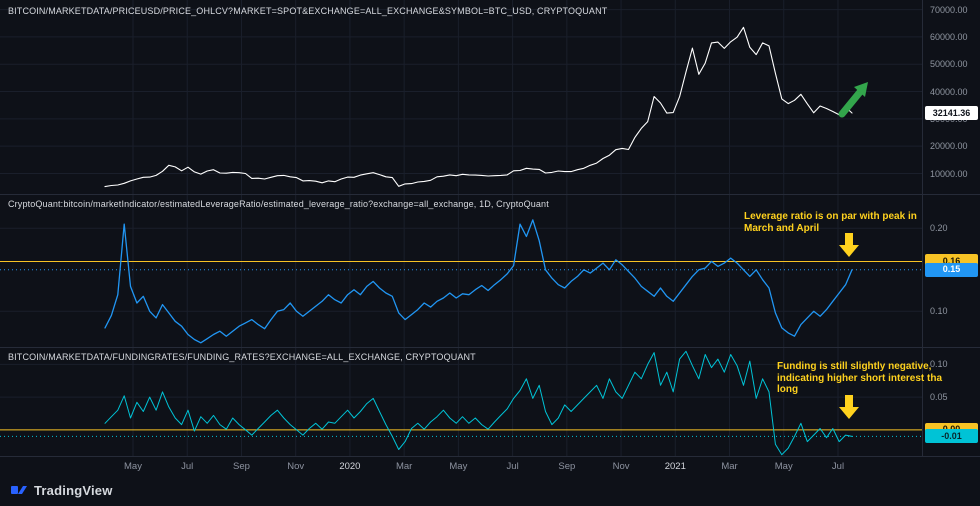 Image resolution: width=980 pixels, height=506 pixels. What do you see at coordinates (350, 466) in the screenshot?
I see `time-axis-label: 2020` at bounding box center [350, 466].